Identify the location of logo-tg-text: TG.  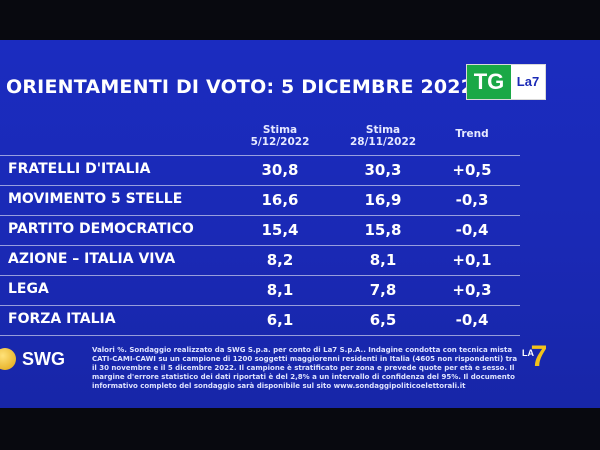
(489, 82).